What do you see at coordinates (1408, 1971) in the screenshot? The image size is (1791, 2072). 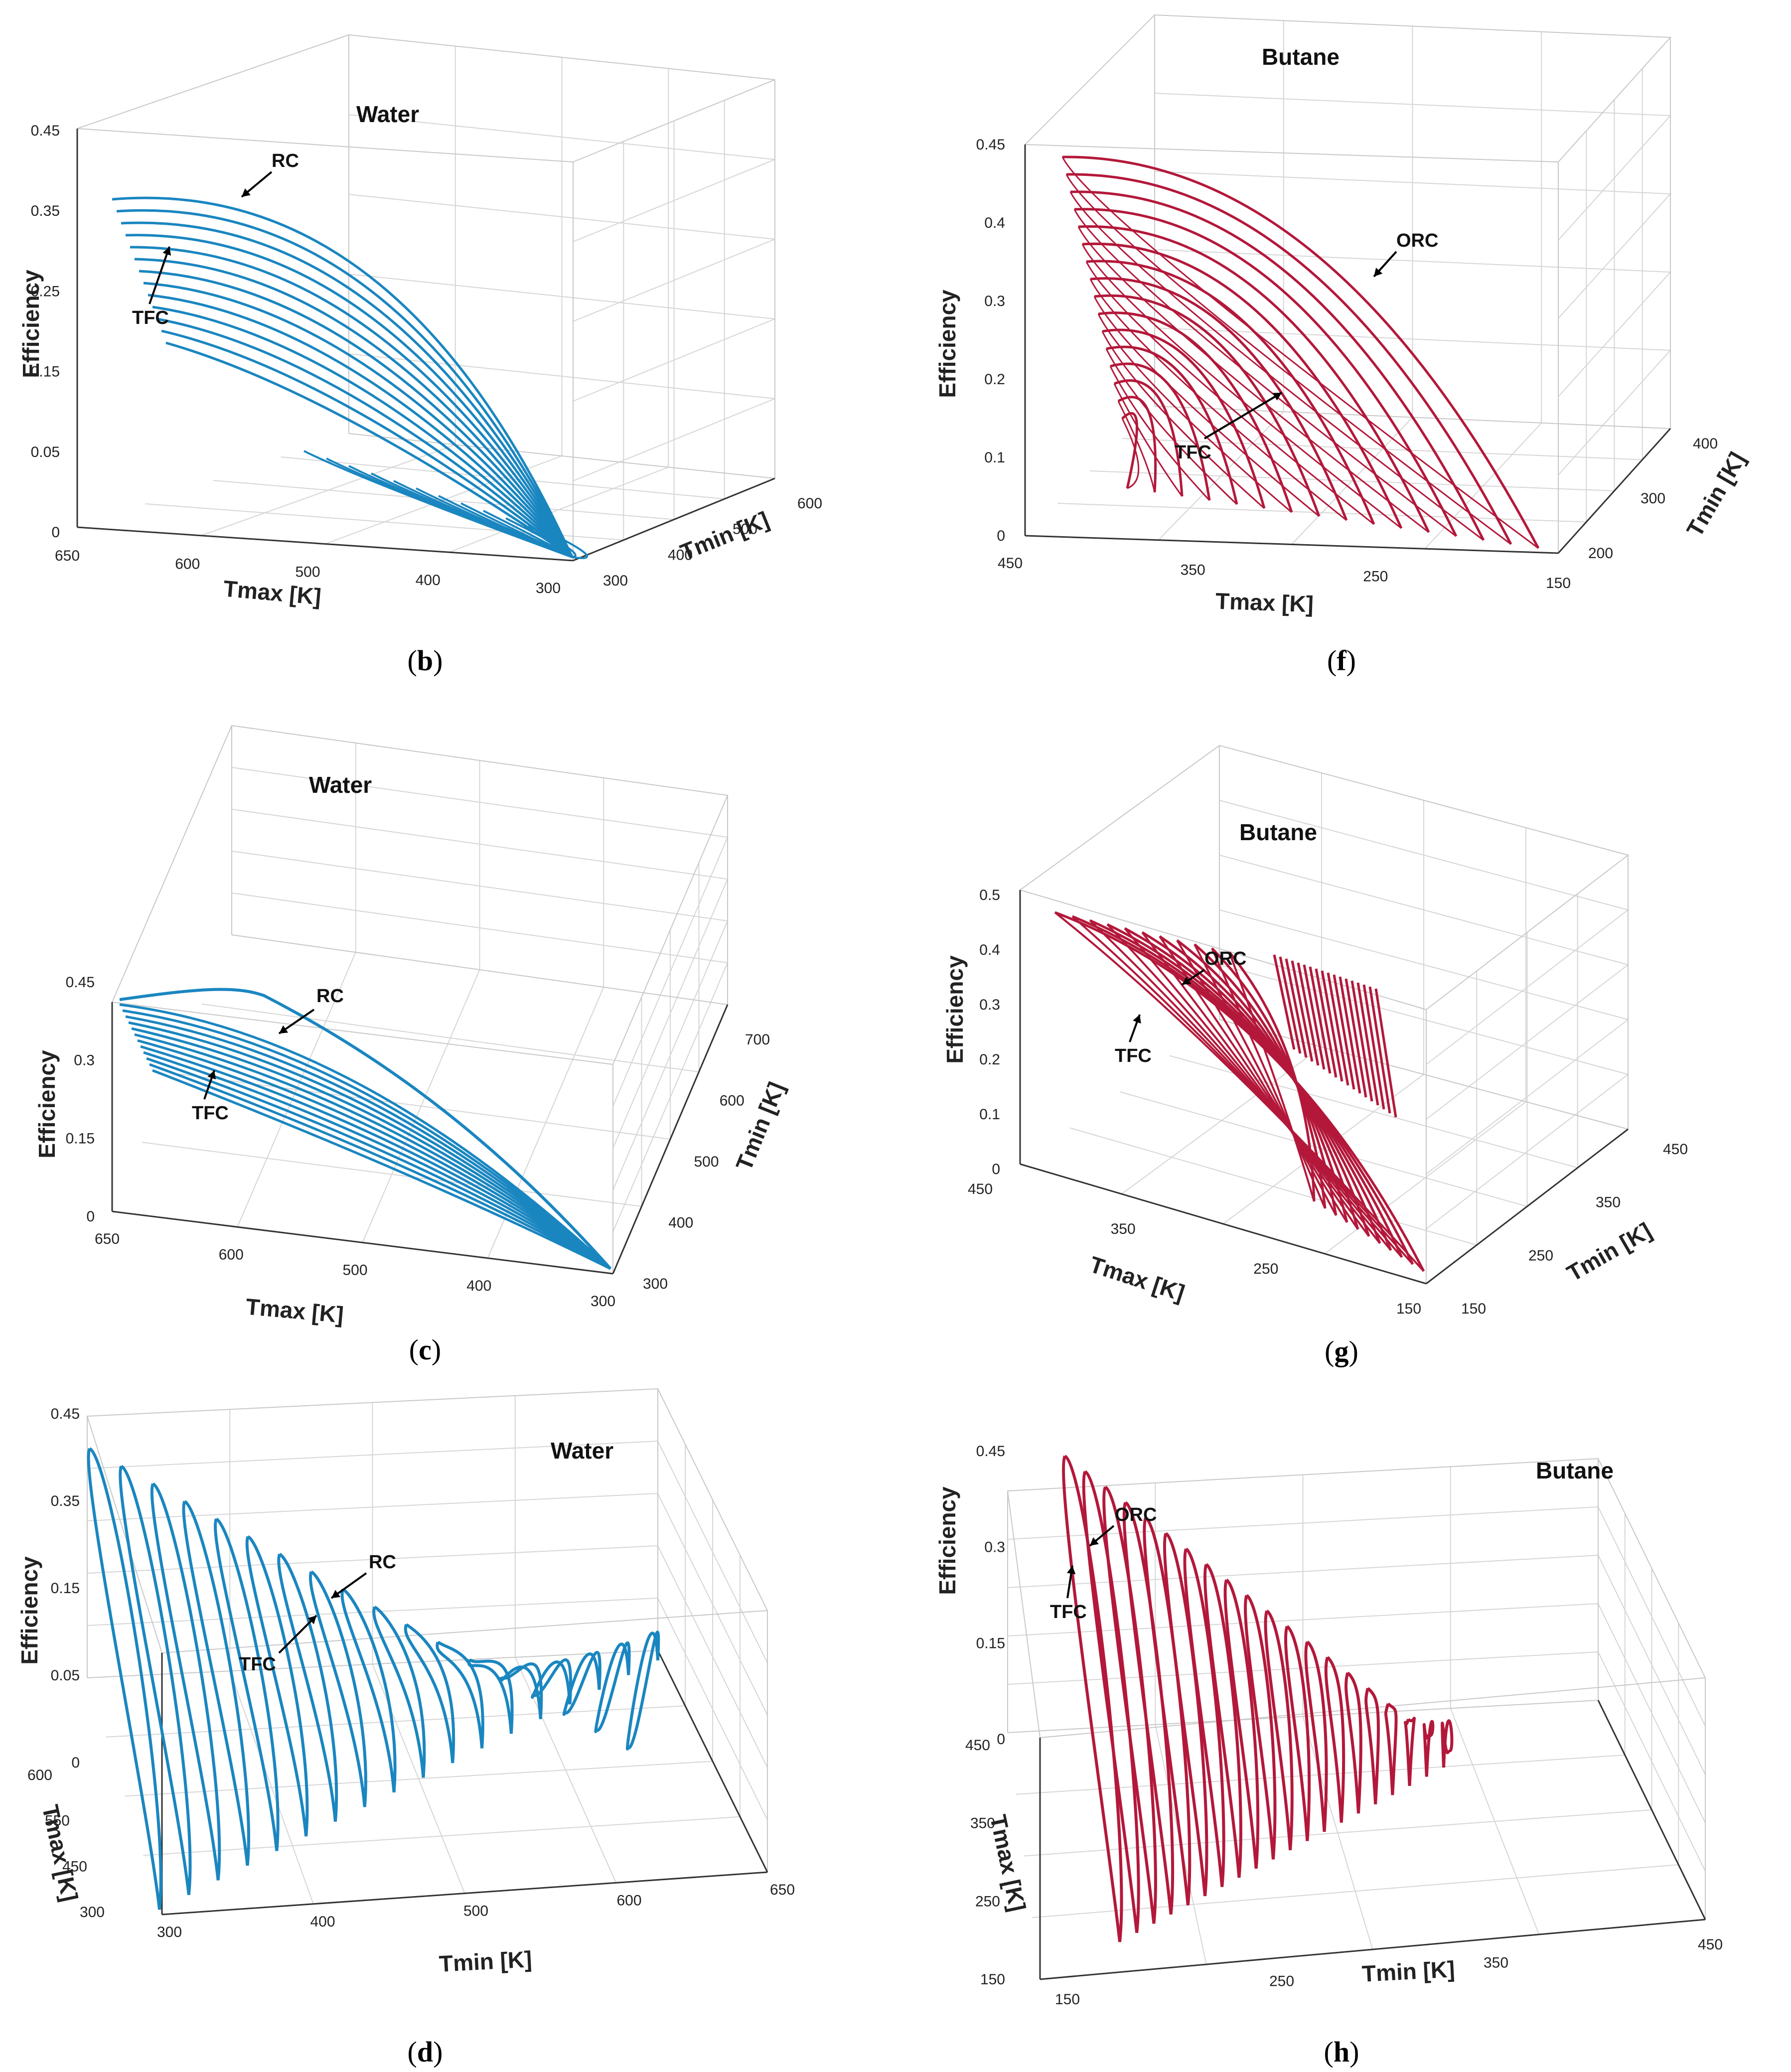 I see `x-axis-label: Tmin [K]` at bounding box center [1408, 1971].